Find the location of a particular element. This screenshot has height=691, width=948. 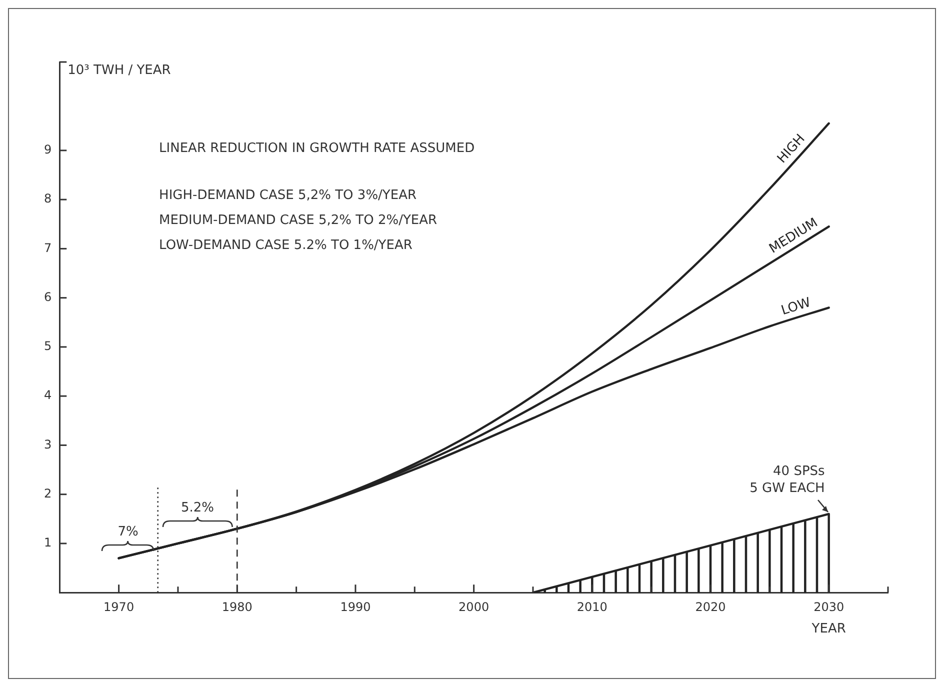

text: LOW is located at coordinates (796, 307).